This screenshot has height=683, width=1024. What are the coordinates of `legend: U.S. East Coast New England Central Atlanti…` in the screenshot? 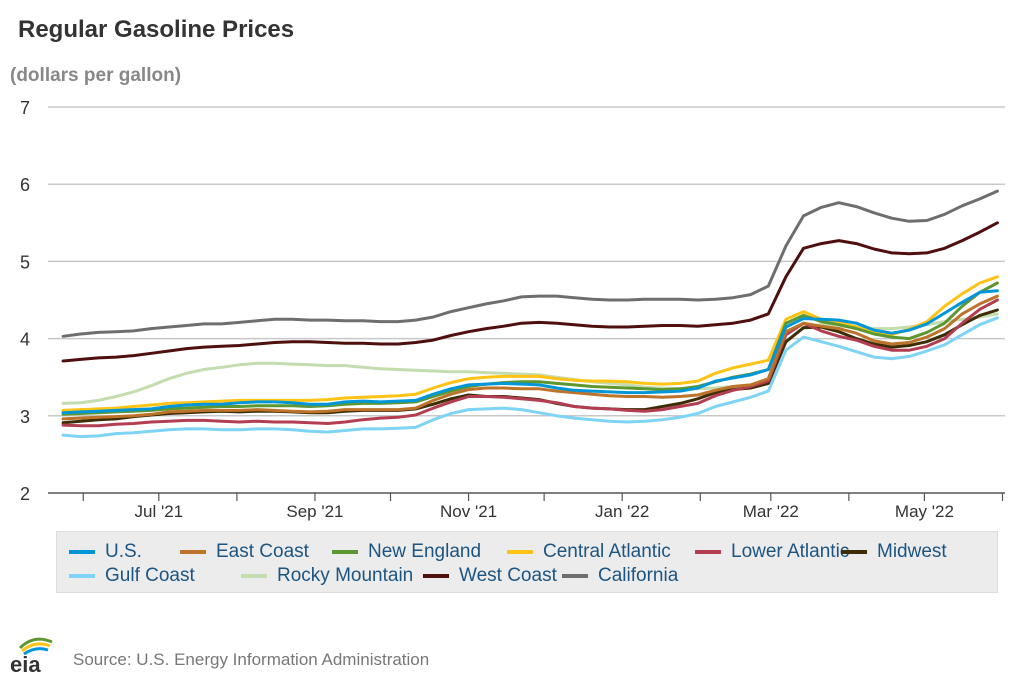 It's located at (527, 562).